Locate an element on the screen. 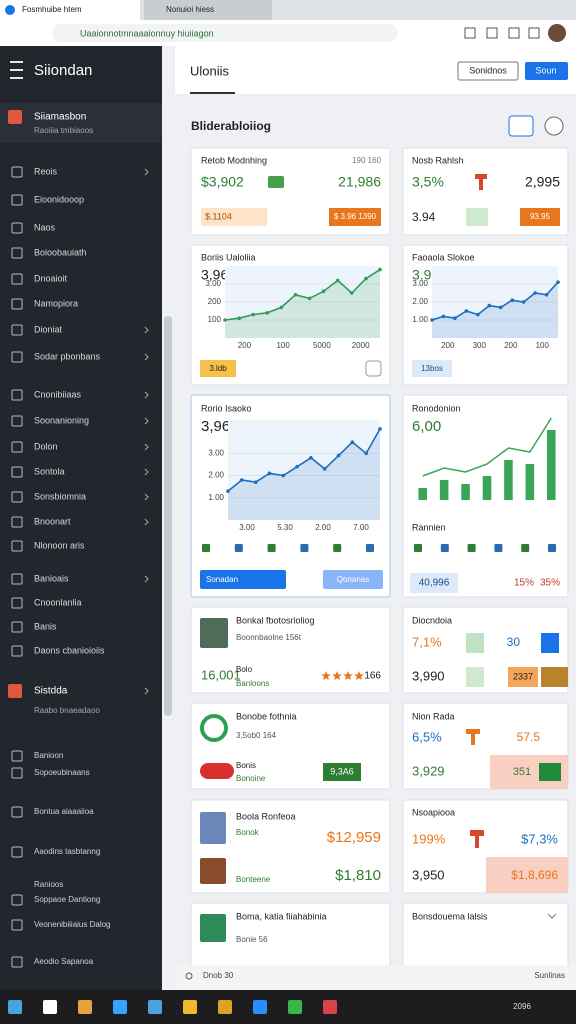 This screenshot has height=1024, width=576. button-label: Qonanas is located at coordinates (353, 579).